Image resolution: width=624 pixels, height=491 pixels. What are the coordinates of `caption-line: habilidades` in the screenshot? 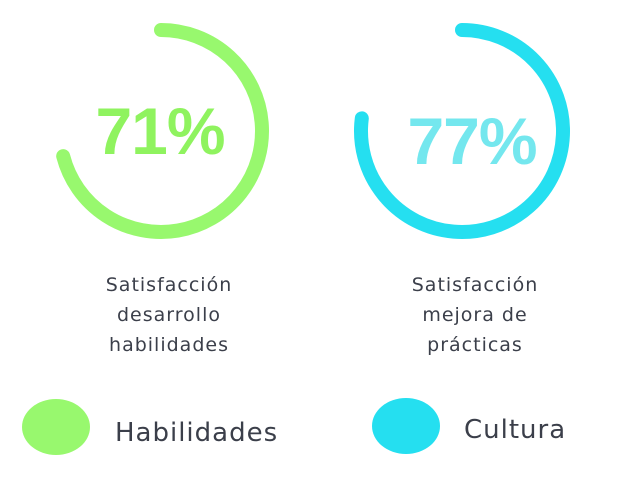 It's located at (169, 345).